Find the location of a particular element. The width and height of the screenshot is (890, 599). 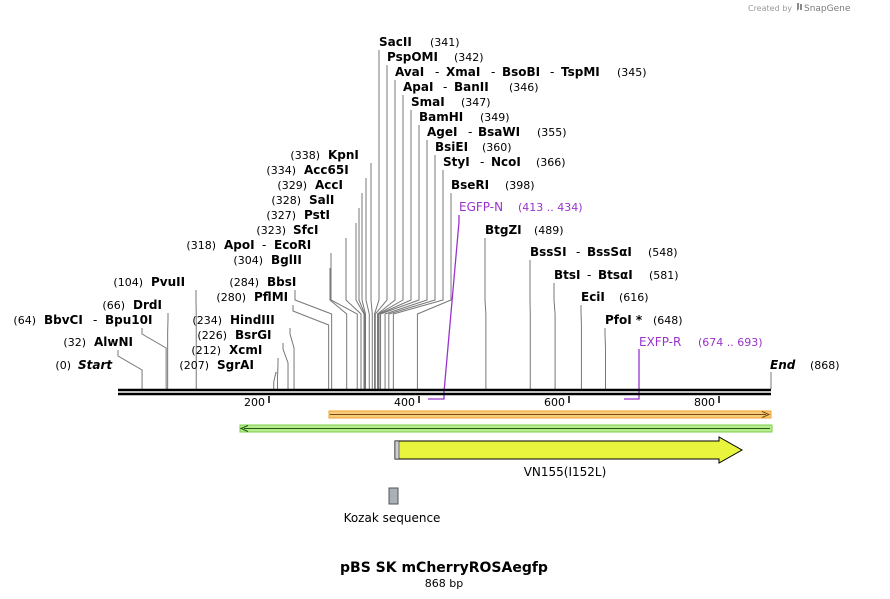

site-bbvci-bpu10i: (64) BbvCI - Bpu10I is located at coordinates (82, 320).